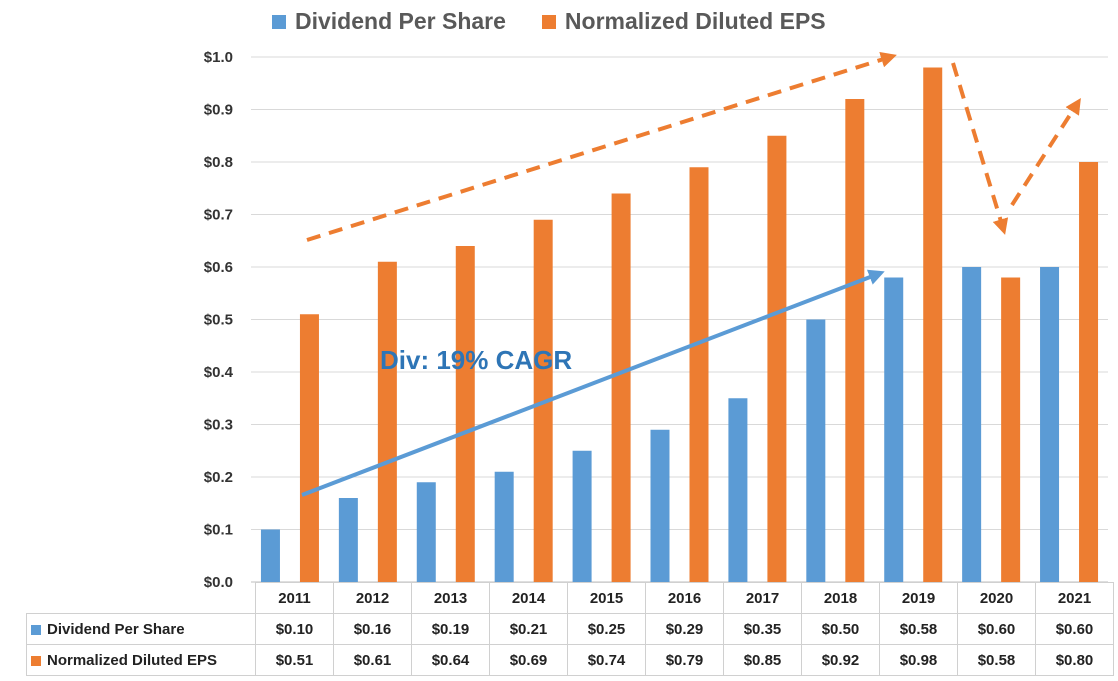 This screenshot has height=681, width=1118. Describe the element at coordinates (387, 421) in the screenshot. I see `eps-bar-2012` at that location.